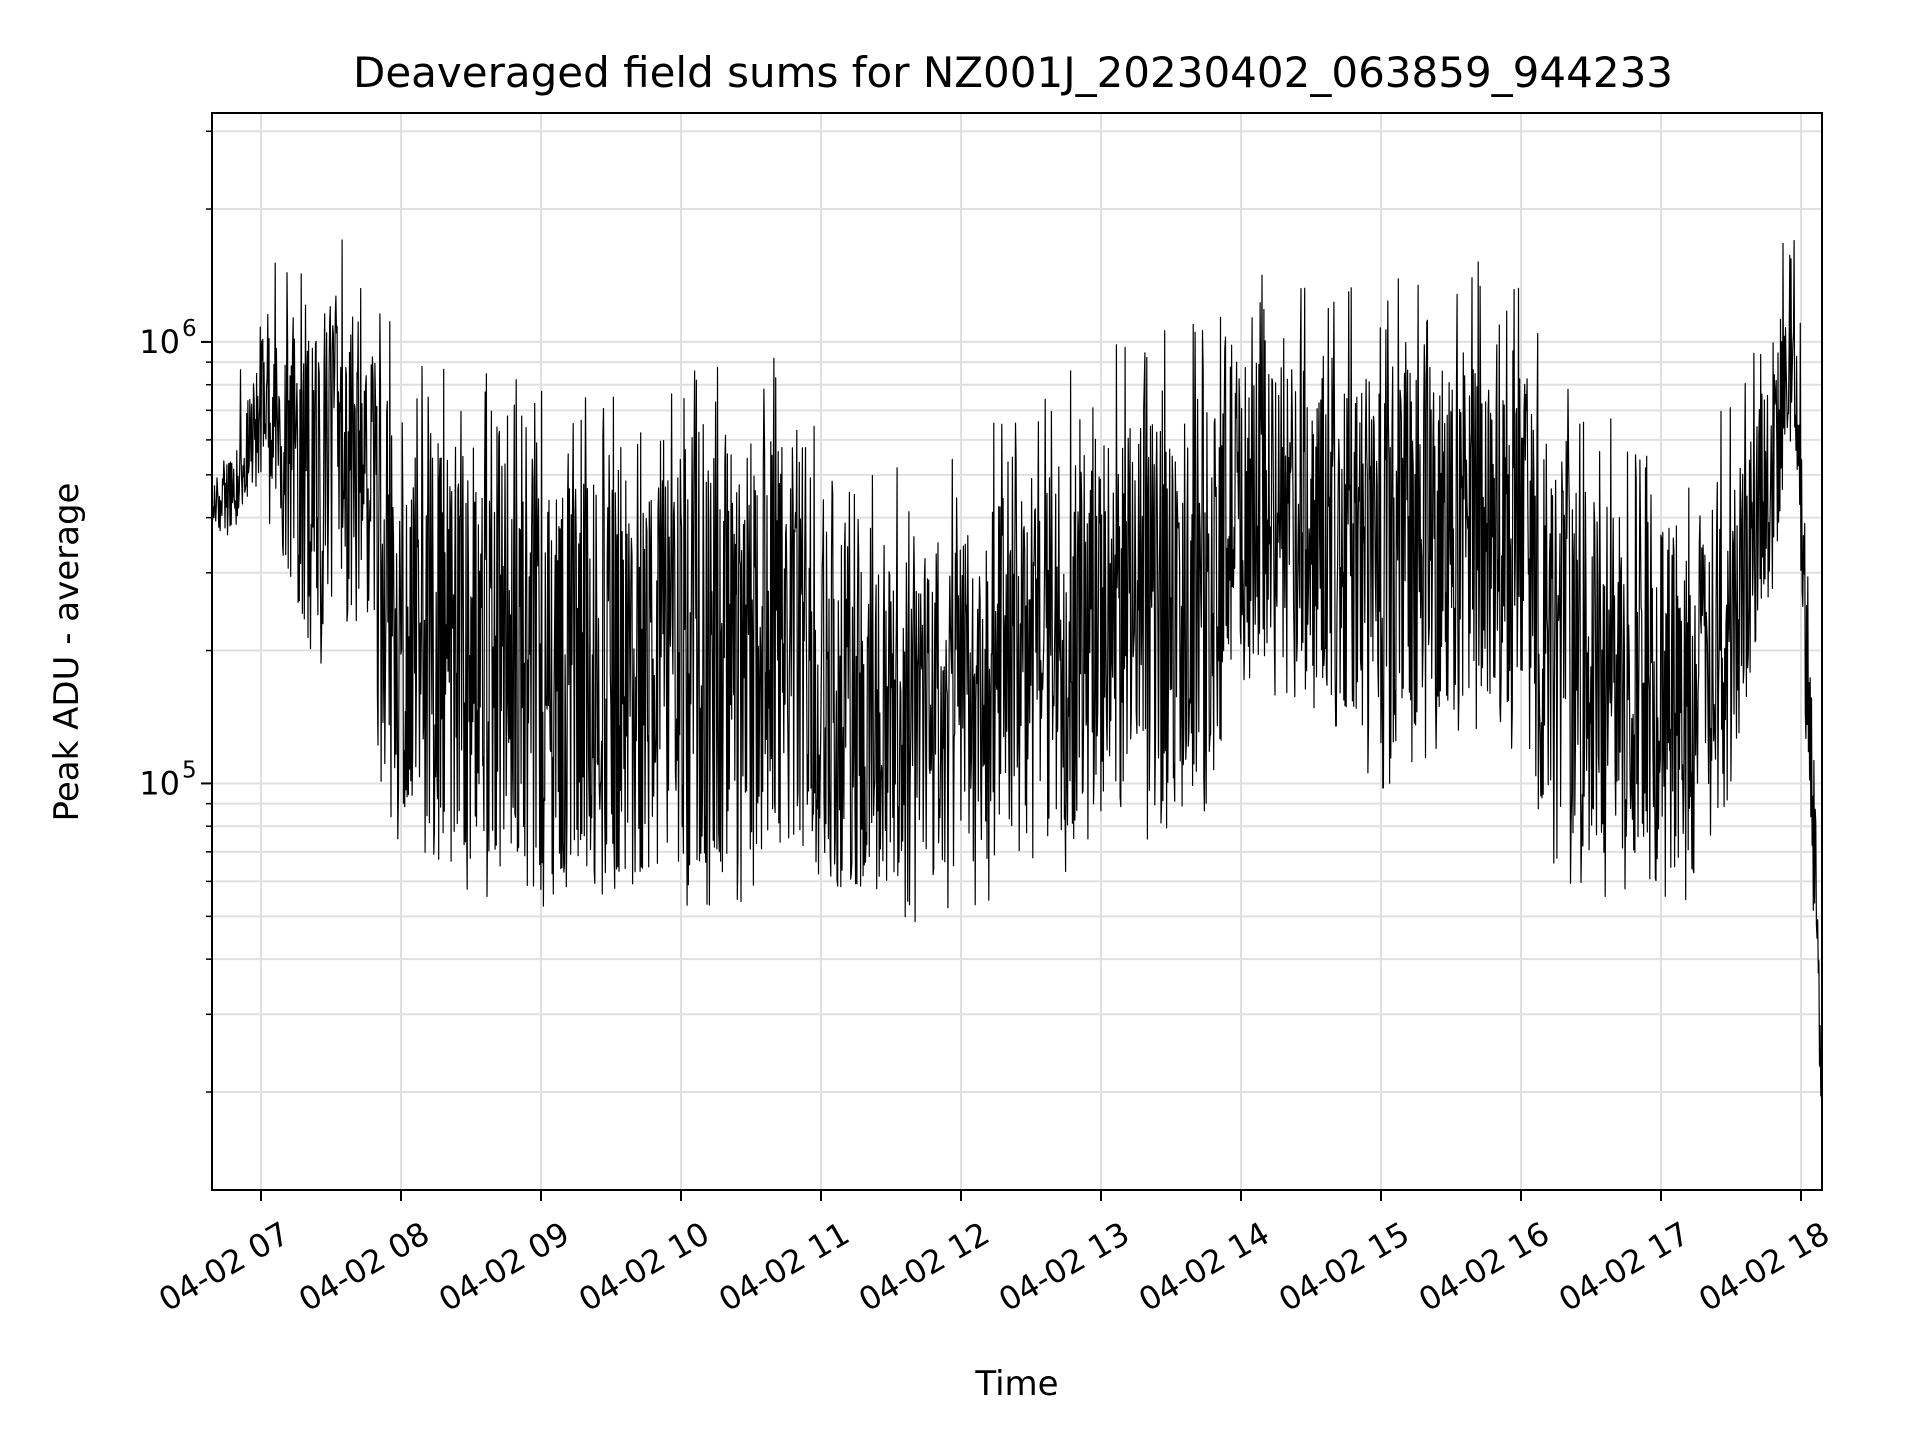 This screenshot has width=1920, height=1440. What do you see at coordinates (1764, 1266) in the screenshot?
I see `x-tick-label: 04-02 18` at bounding box center [1764, 1266].